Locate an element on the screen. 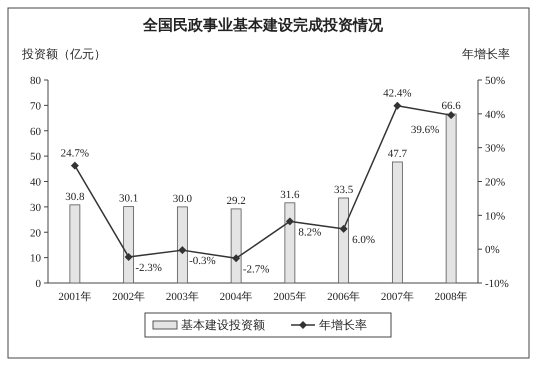  y-axis-title: 投资额（亿元） is located at coordinates (63, 54).